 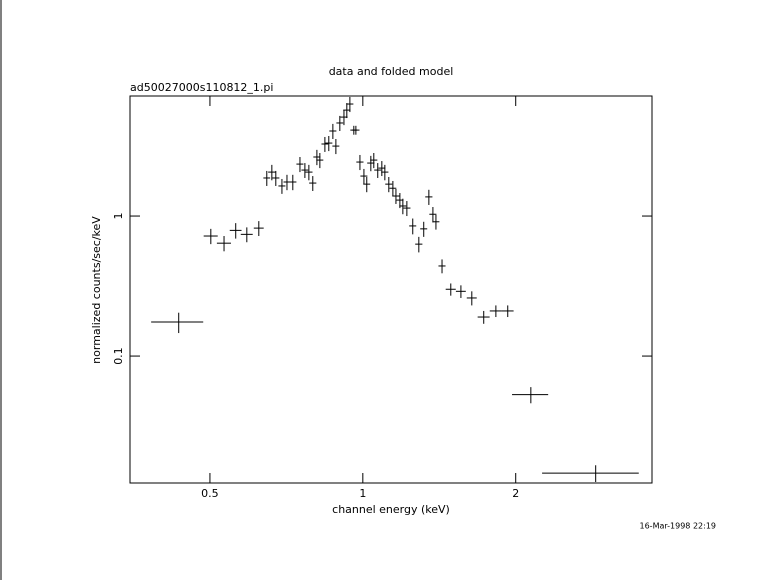 What do you see at coordinates (391, 71) in the screenshot?
I see `chart-title: data and folded model` at bounding box center [391, 71].